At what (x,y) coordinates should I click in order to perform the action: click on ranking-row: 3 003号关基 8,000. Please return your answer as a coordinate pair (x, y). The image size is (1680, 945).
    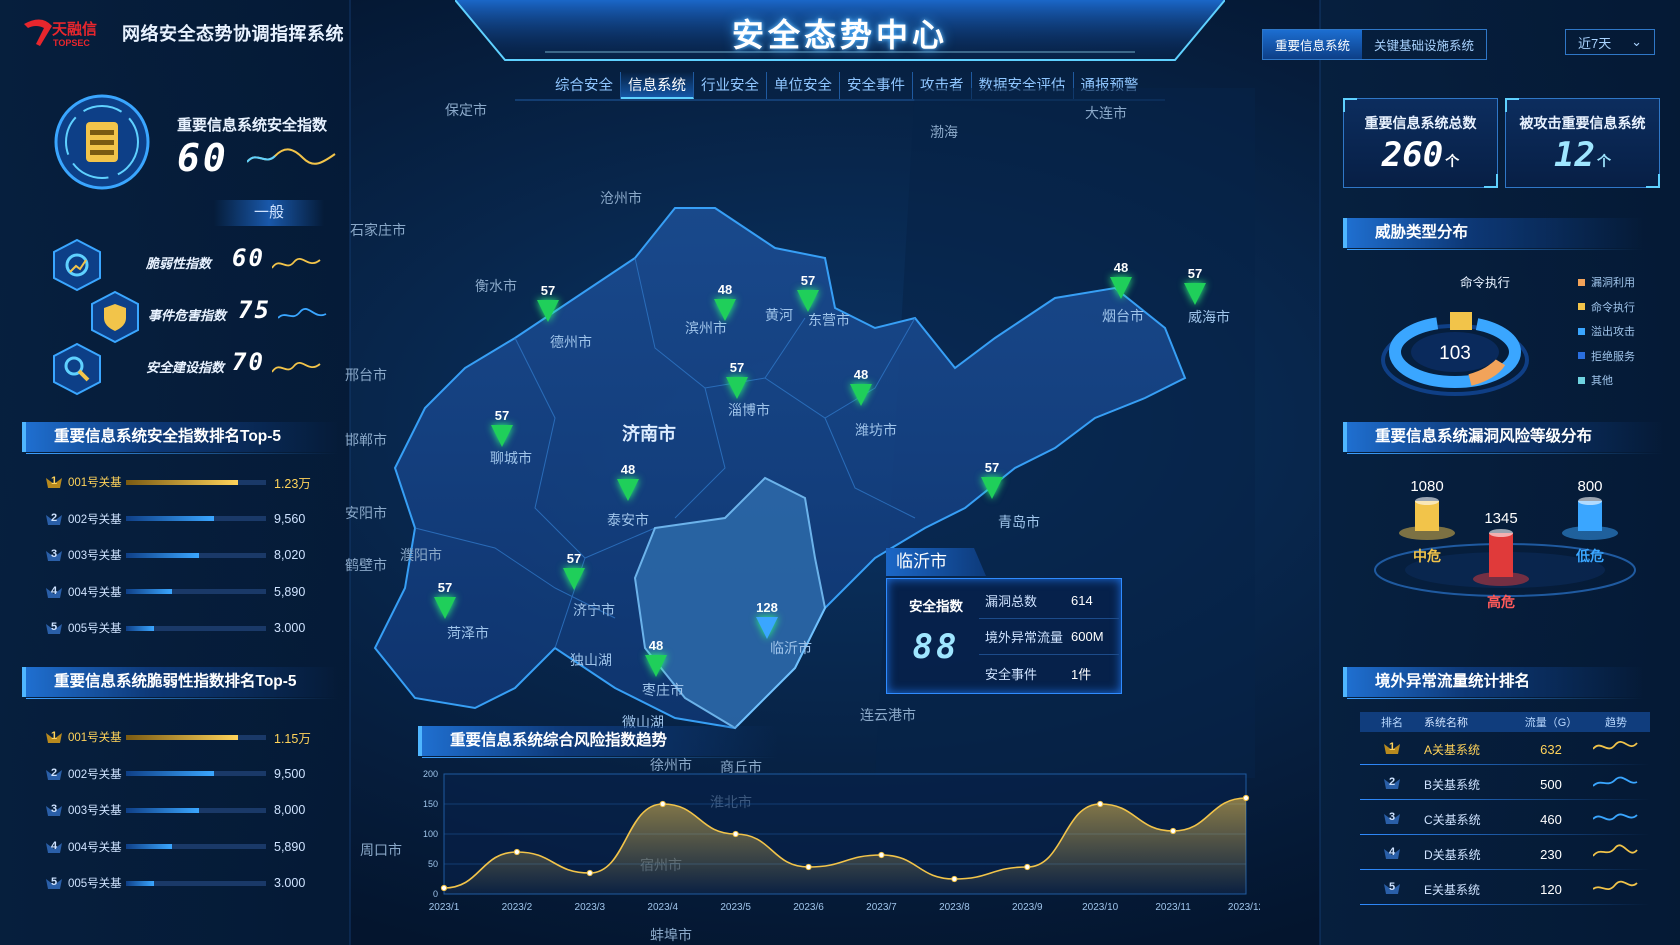
    Looking at the image, I should click on (189, 810).